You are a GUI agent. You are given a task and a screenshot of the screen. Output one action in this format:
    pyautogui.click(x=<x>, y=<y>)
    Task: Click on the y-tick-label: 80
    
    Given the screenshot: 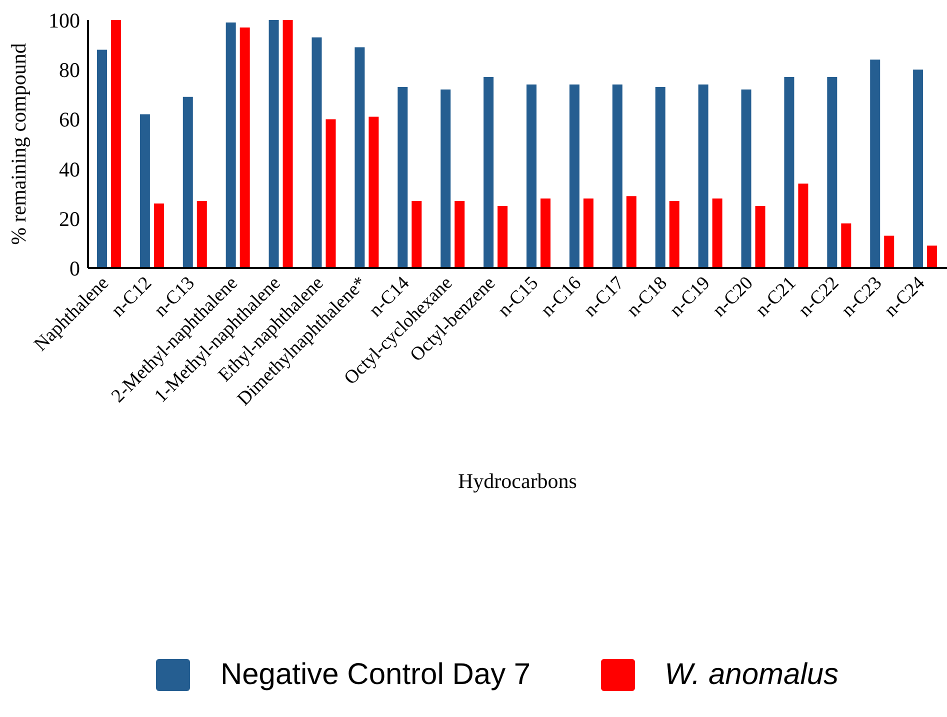 What is the action you would take?
    pyautogui.click(x=69, y=70)
    